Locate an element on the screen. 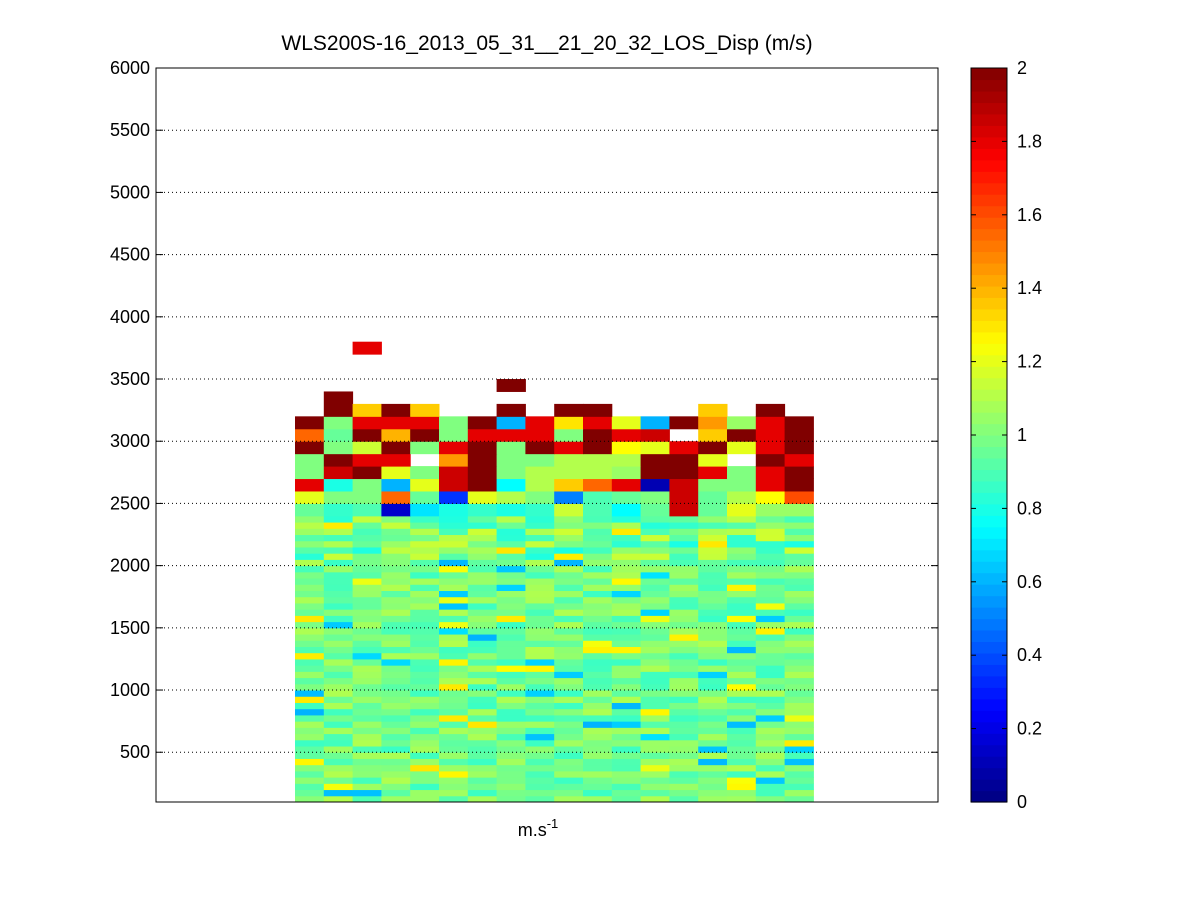 The height and width of the screenshot is (901, 1201). colorbar-tick-label: 0.2 is located at coordinates (1029, 729).